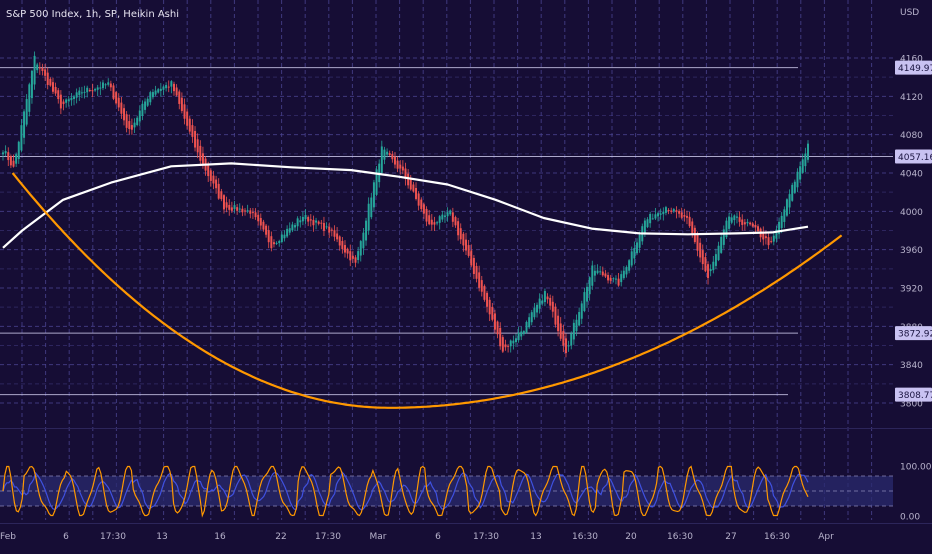 Image resolution: width=932 pixels, height=554 pixels. I want to click on time-tick-label: Apr, so click(826, 537).